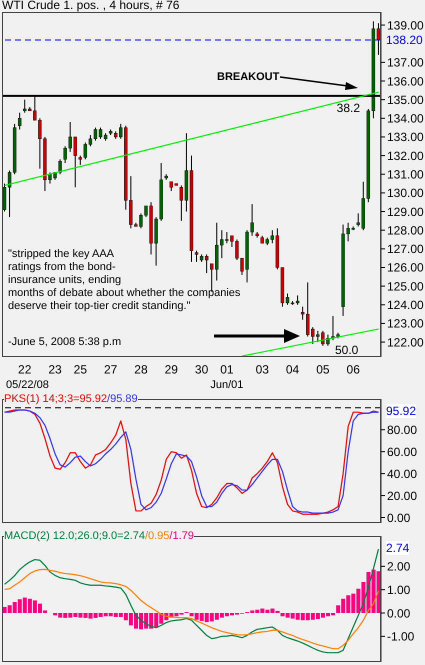 The height and width of the screenshot is (665, 425). What do you see at coordinates (405, 99) in the screenshot?
I see `y-tick-label: 135.00` at bounding box center [405, 99].